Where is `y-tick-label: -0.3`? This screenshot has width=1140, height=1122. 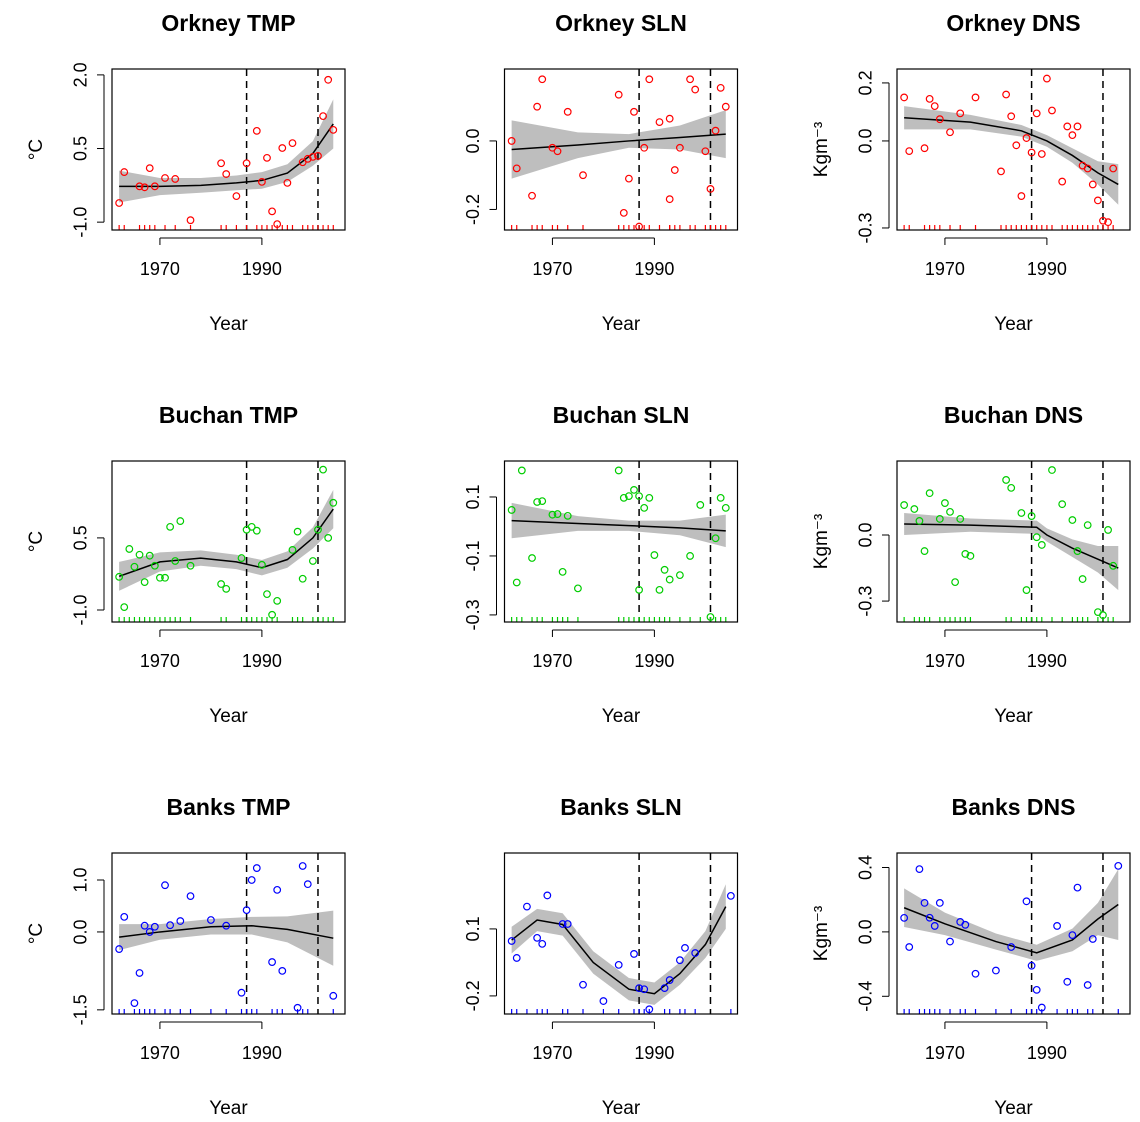 y-tick-label: -0.3 is located at coordinates (473, 614).